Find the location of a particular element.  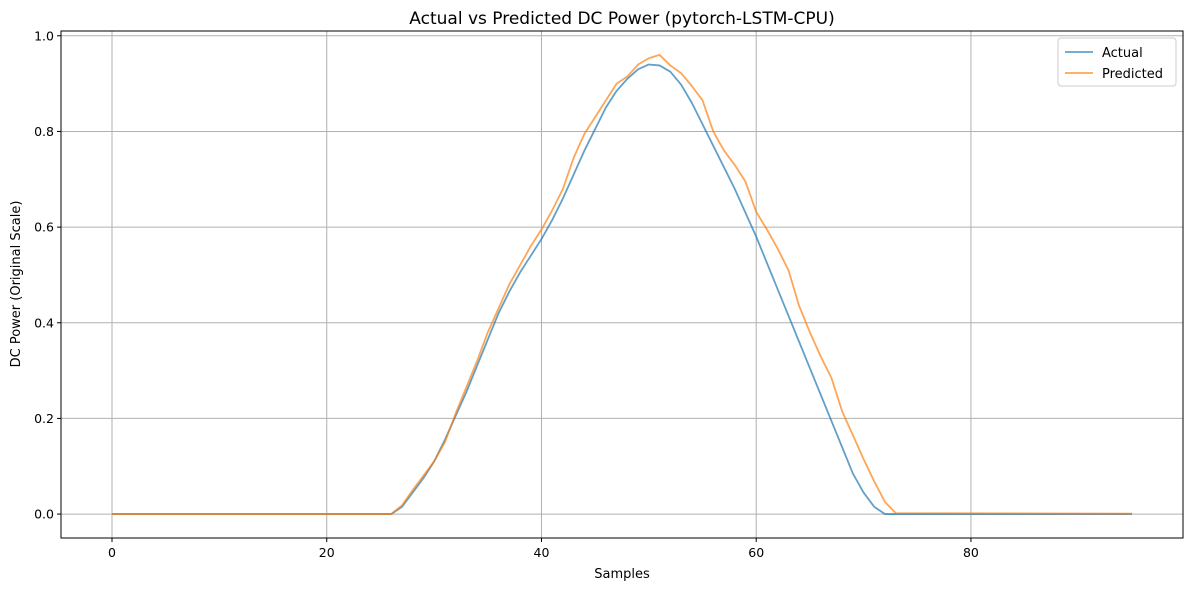

legend: Actual Predicted is located at coordinates (1117, 62).